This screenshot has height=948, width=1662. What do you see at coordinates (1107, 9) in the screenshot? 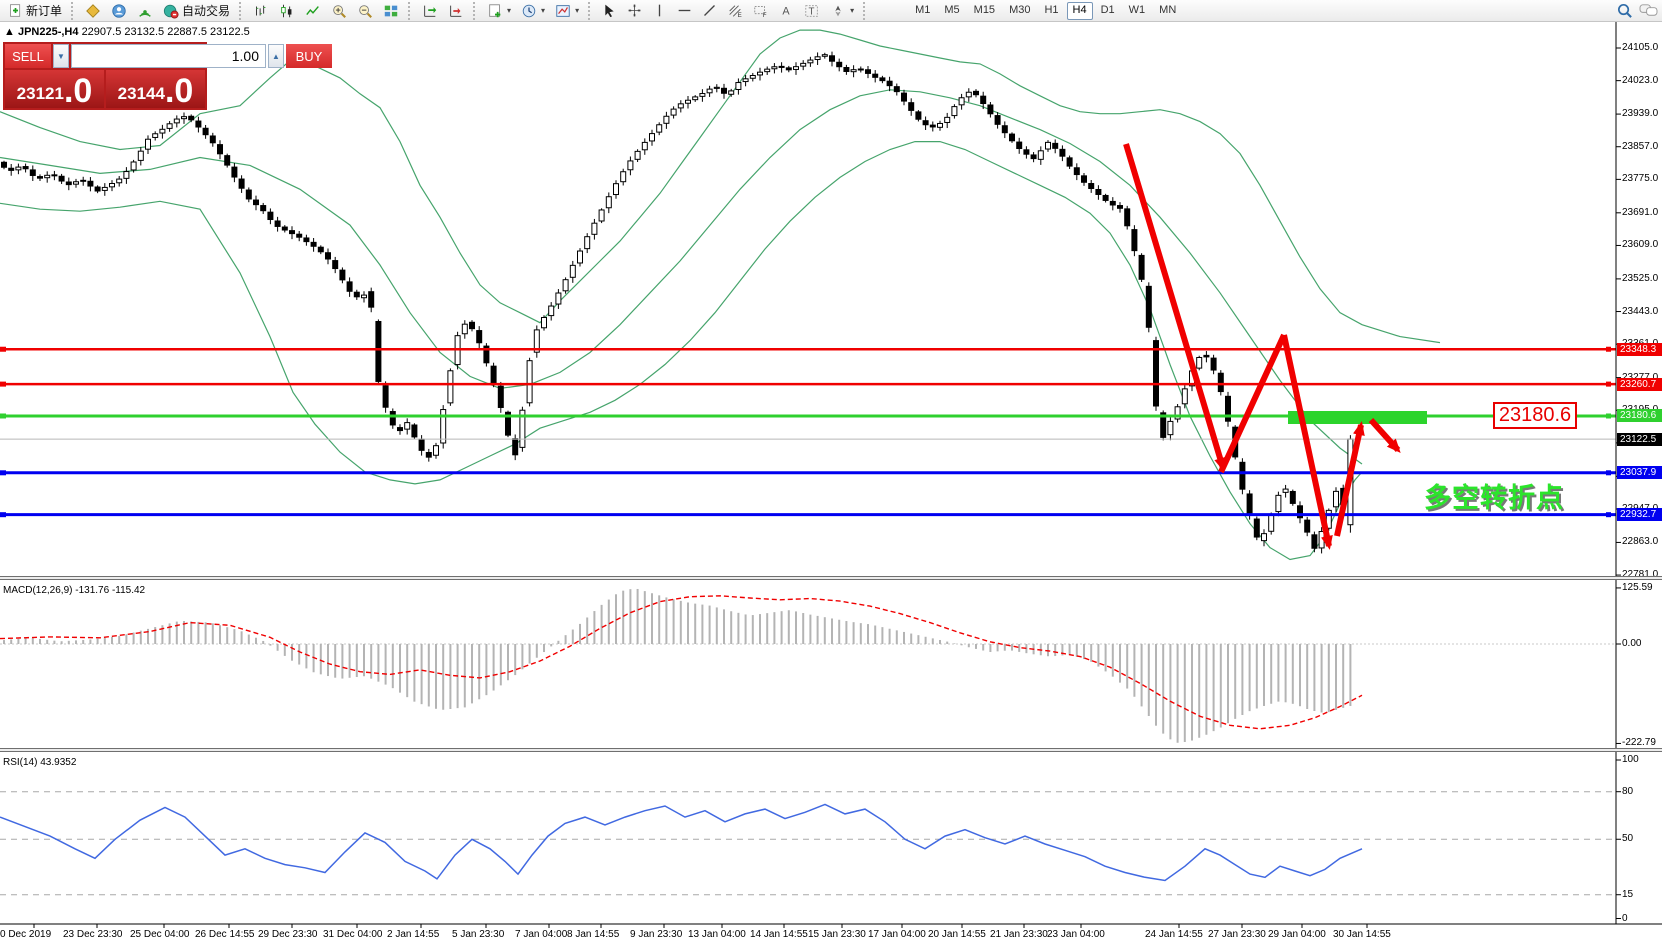
I see `timeframe-D1: D1` at bounding box center [1107, 9].